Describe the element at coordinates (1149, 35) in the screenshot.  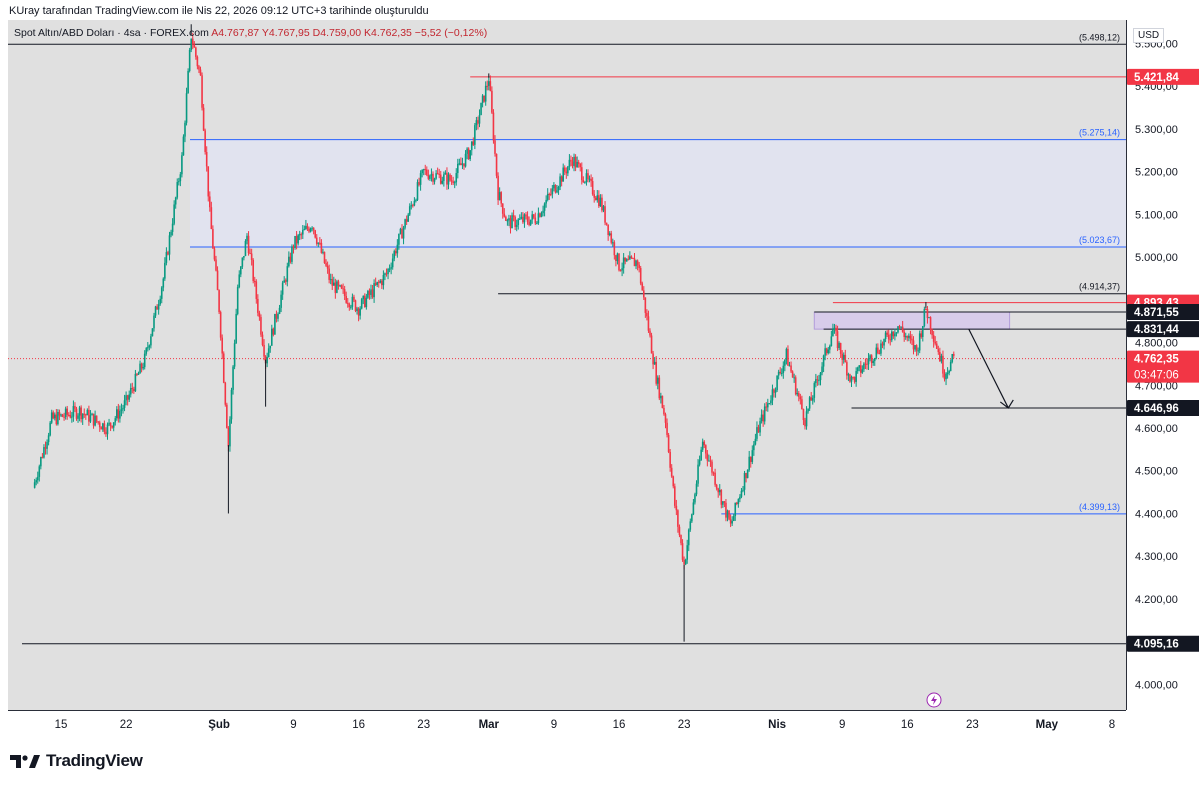
I see `currency-button: USD` at that location.